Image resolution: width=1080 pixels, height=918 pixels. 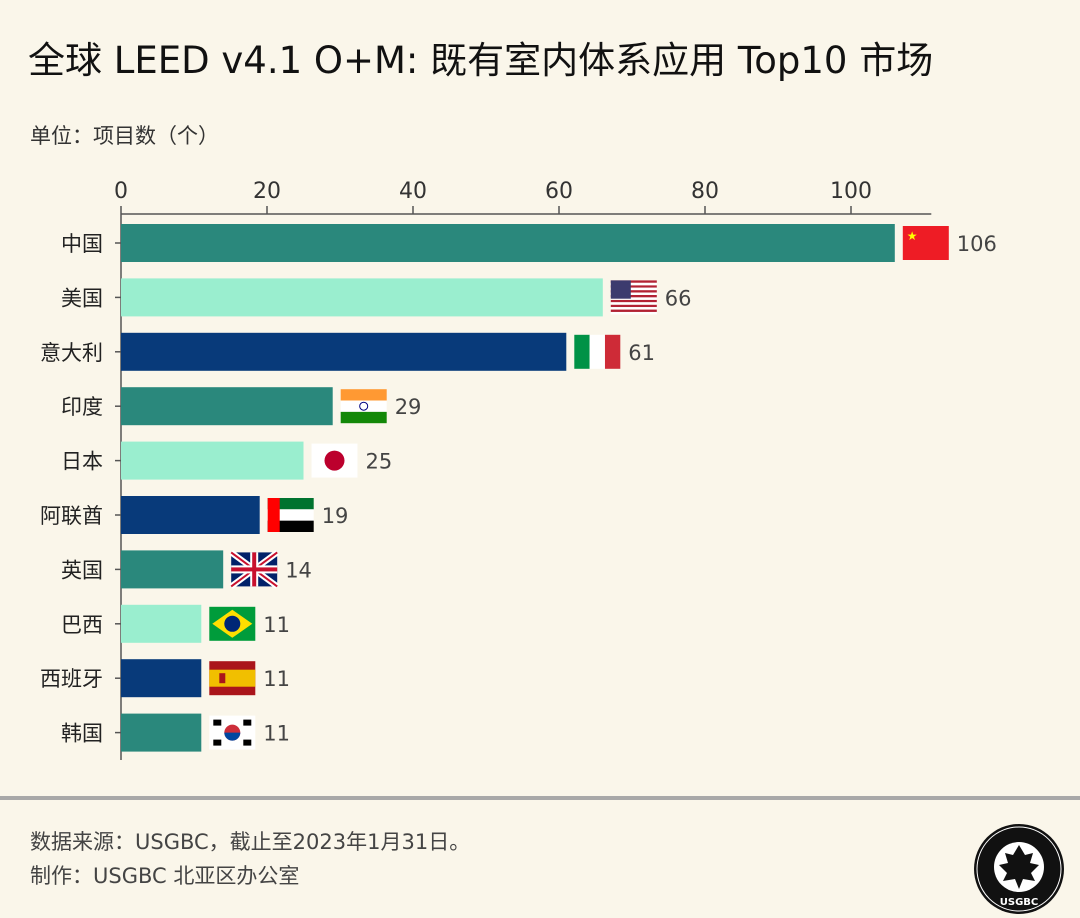 What do you see at coordinates (705, 191) in the screenshot?
I see `x-tick-label: 80` at bounding box center [705, 191].